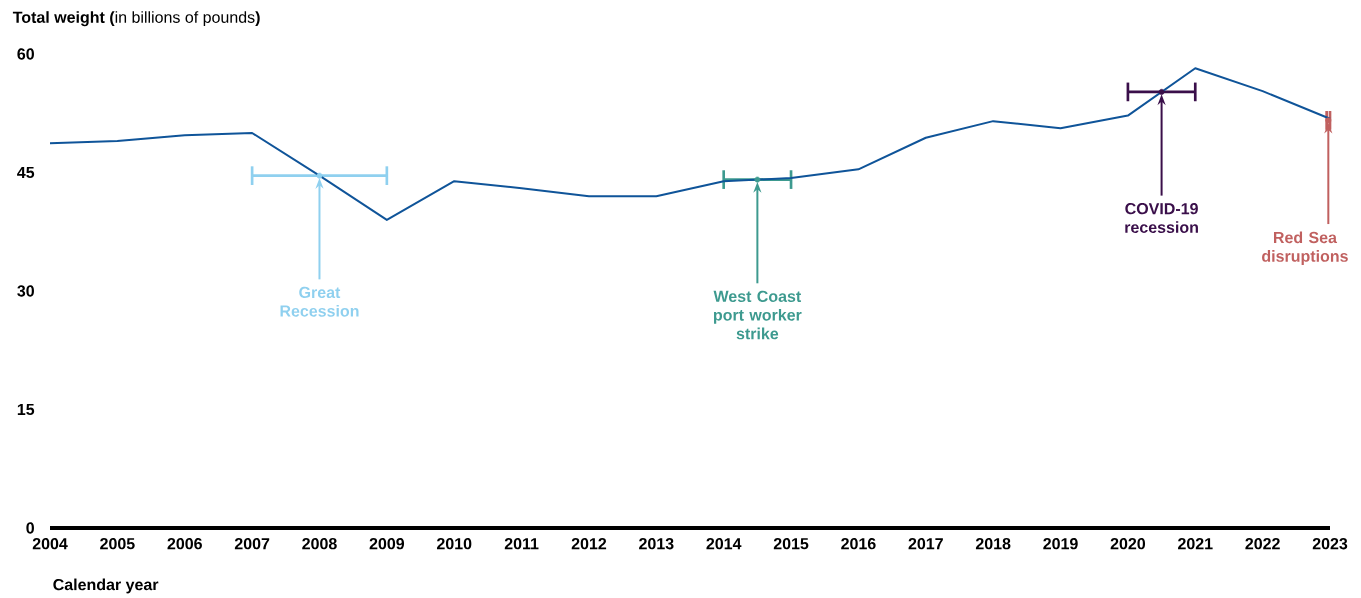  I want to click on x-tick-label: 2010, so click(454, 544).